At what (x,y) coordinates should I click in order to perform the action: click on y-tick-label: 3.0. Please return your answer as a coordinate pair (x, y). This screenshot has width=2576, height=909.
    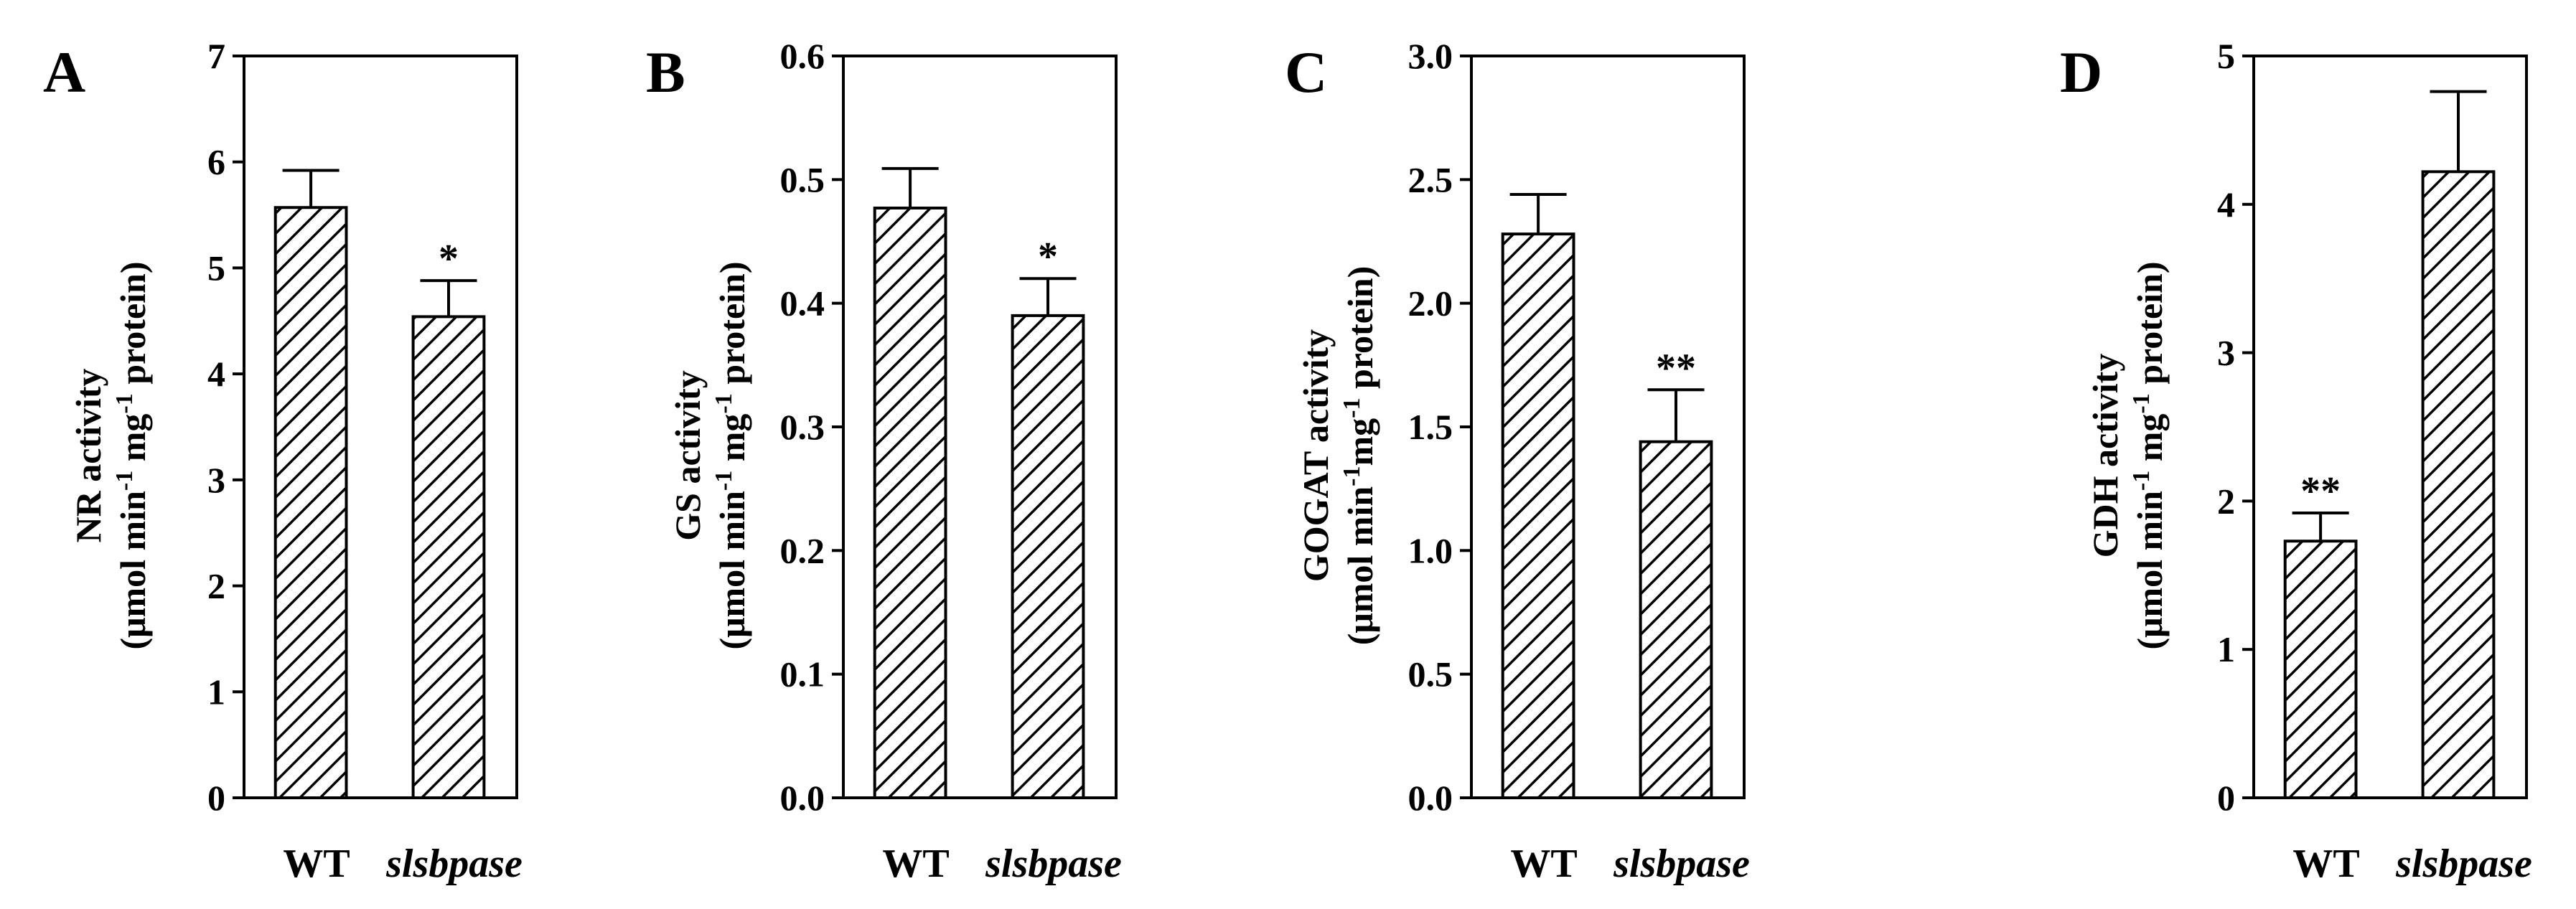
    Looking at the image, I should click on (1430, 56).